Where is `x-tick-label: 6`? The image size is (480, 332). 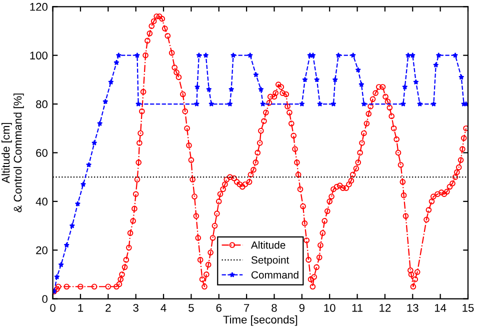 x-tick-label: 6 is located at coordinates (219, 308).